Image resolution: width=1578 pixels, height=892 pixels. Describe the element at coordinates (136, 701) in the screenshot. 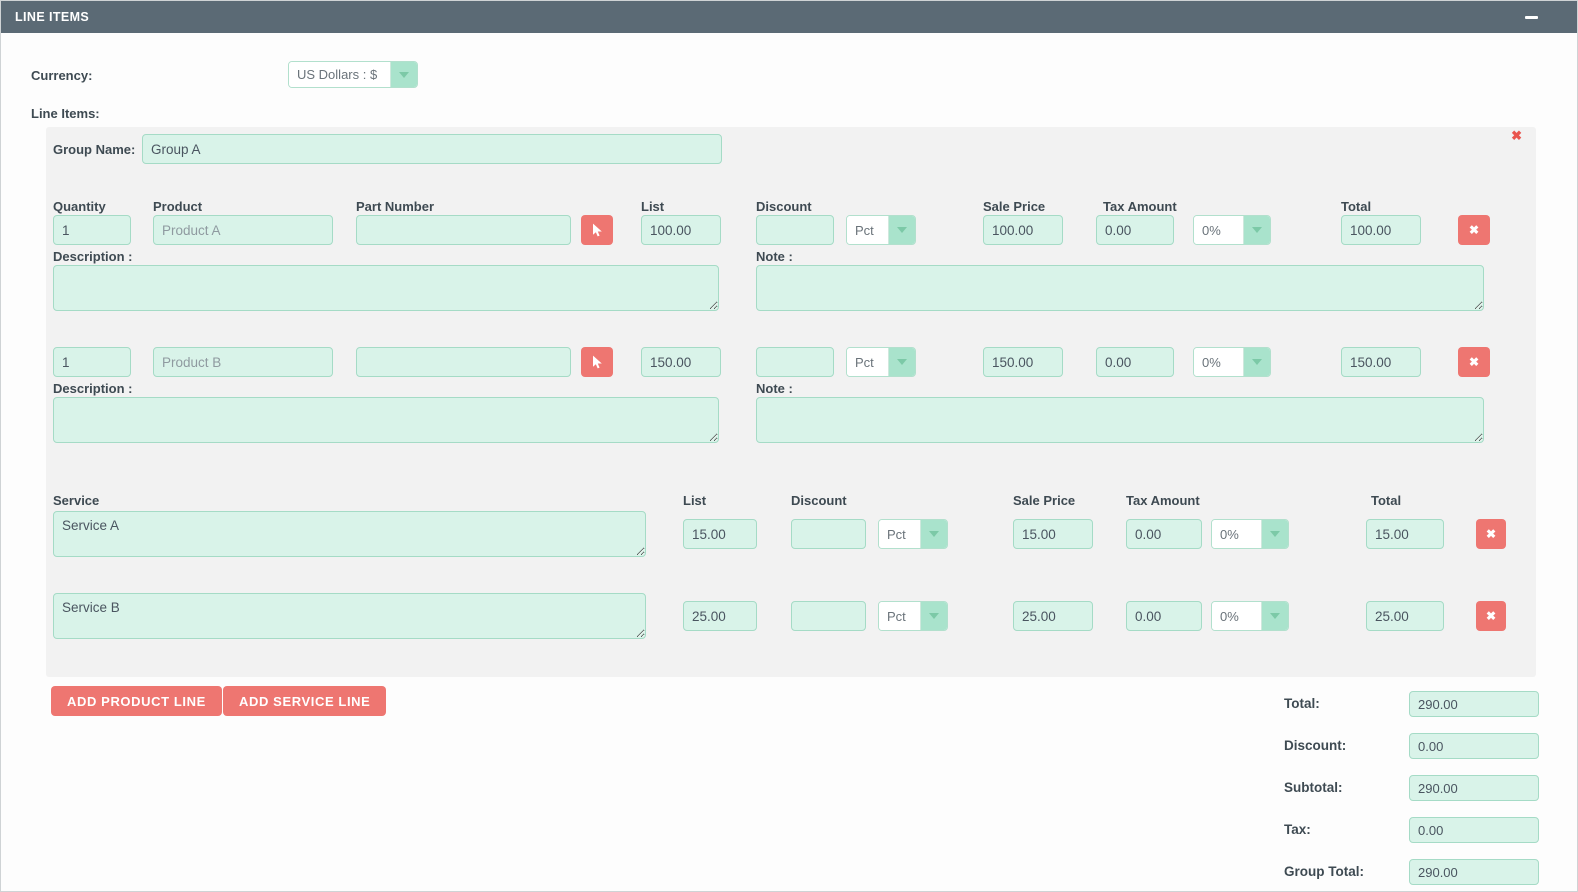

I see `add-product-line-button: ADD PRODUCT LINE` at that location.